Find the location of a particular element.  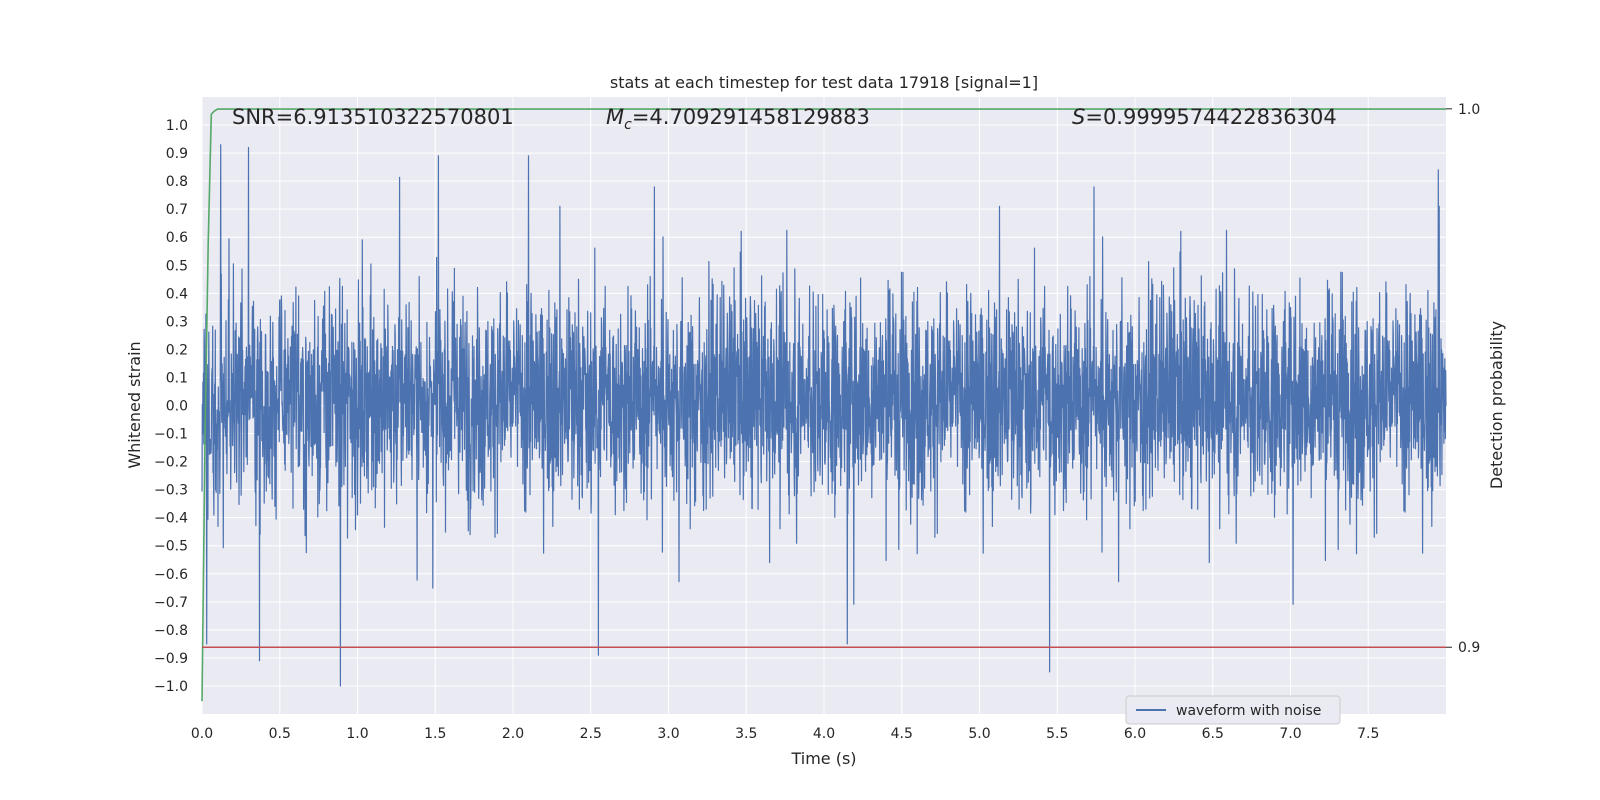

x-axis-label: Time (s) is located at coordinates (823, 758).